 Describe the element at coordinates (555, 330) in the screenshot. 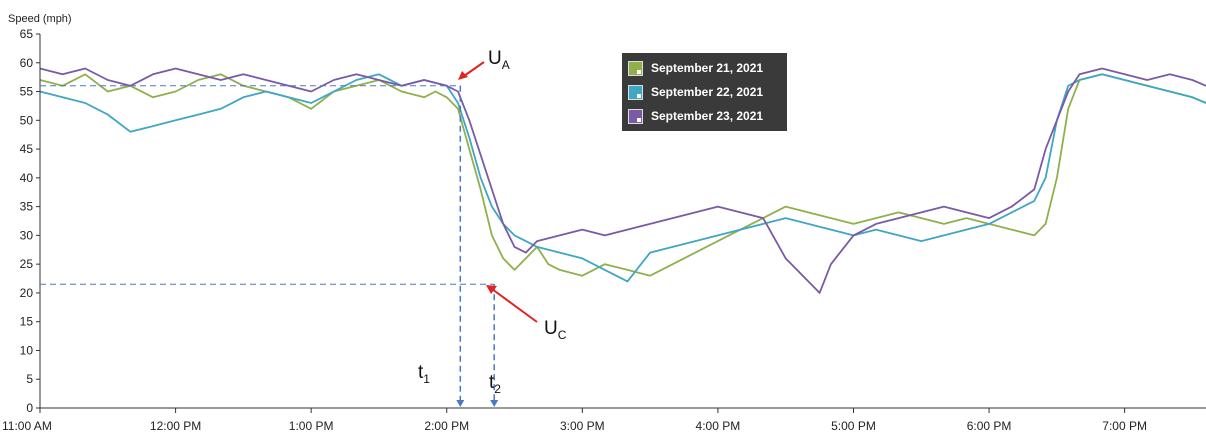

I see `uc-label: UC` at that location.